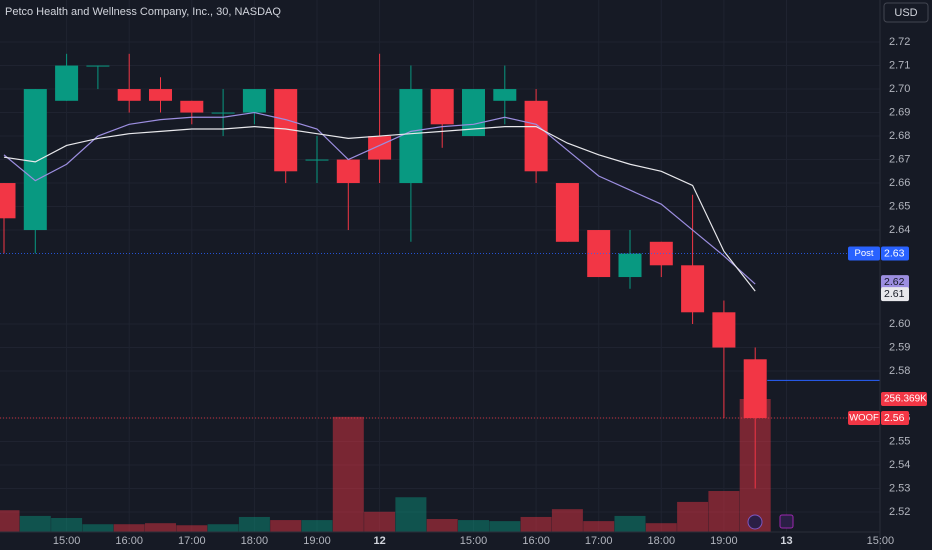 The height and width of the screenshot is (550, 932). I want to click on currency-button, so click(906, 12).